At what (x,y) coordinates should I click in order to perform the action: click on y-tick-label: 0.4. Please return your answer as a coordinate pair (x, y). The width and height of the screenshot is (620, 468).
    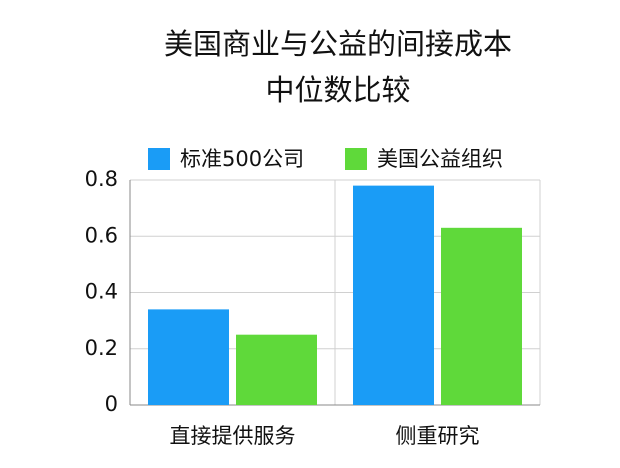
    Looking at the image, I should click on (101, 292).